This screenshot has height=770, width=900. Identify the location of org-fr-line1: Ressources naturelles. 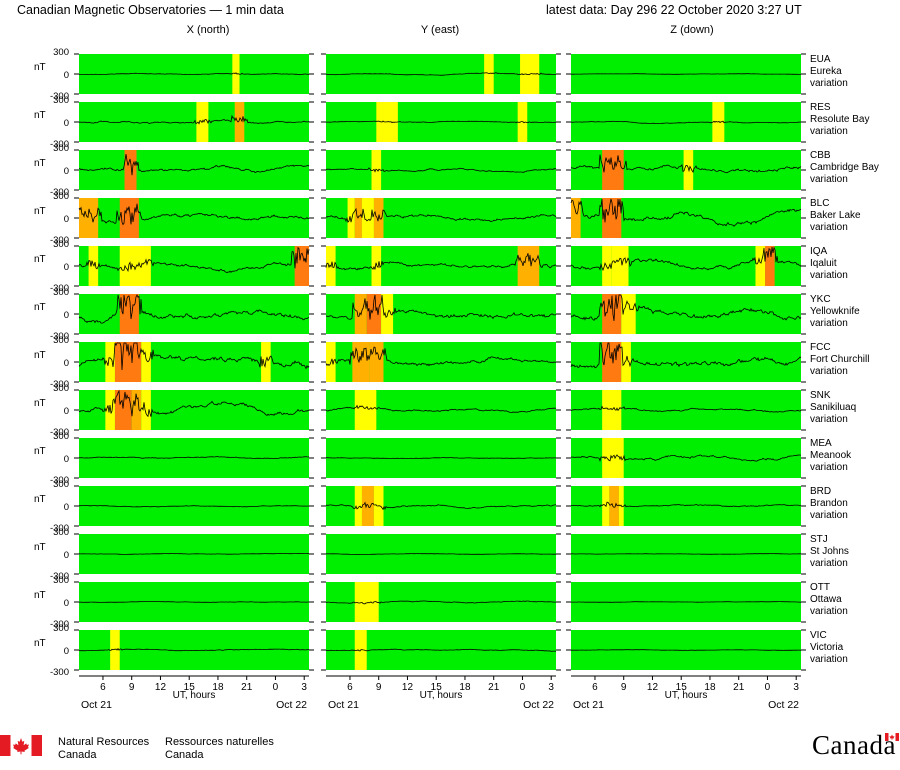
(219, 742).